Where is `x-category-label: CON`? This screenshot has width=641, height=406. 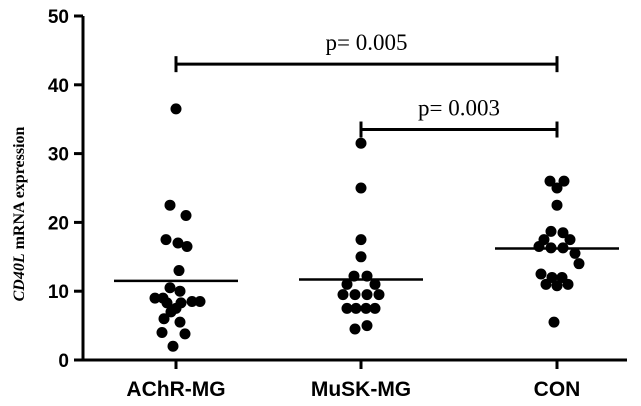 x-category-label: CON is located at coordinates (557, 389).